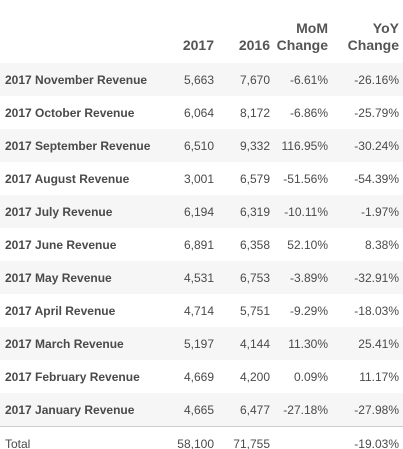 The image size is (403, 449). What do you see at coordinates (64, 343) in the screenshot?
I see `row-label: 2017 March Revenue` at bounding box center [64, 343].